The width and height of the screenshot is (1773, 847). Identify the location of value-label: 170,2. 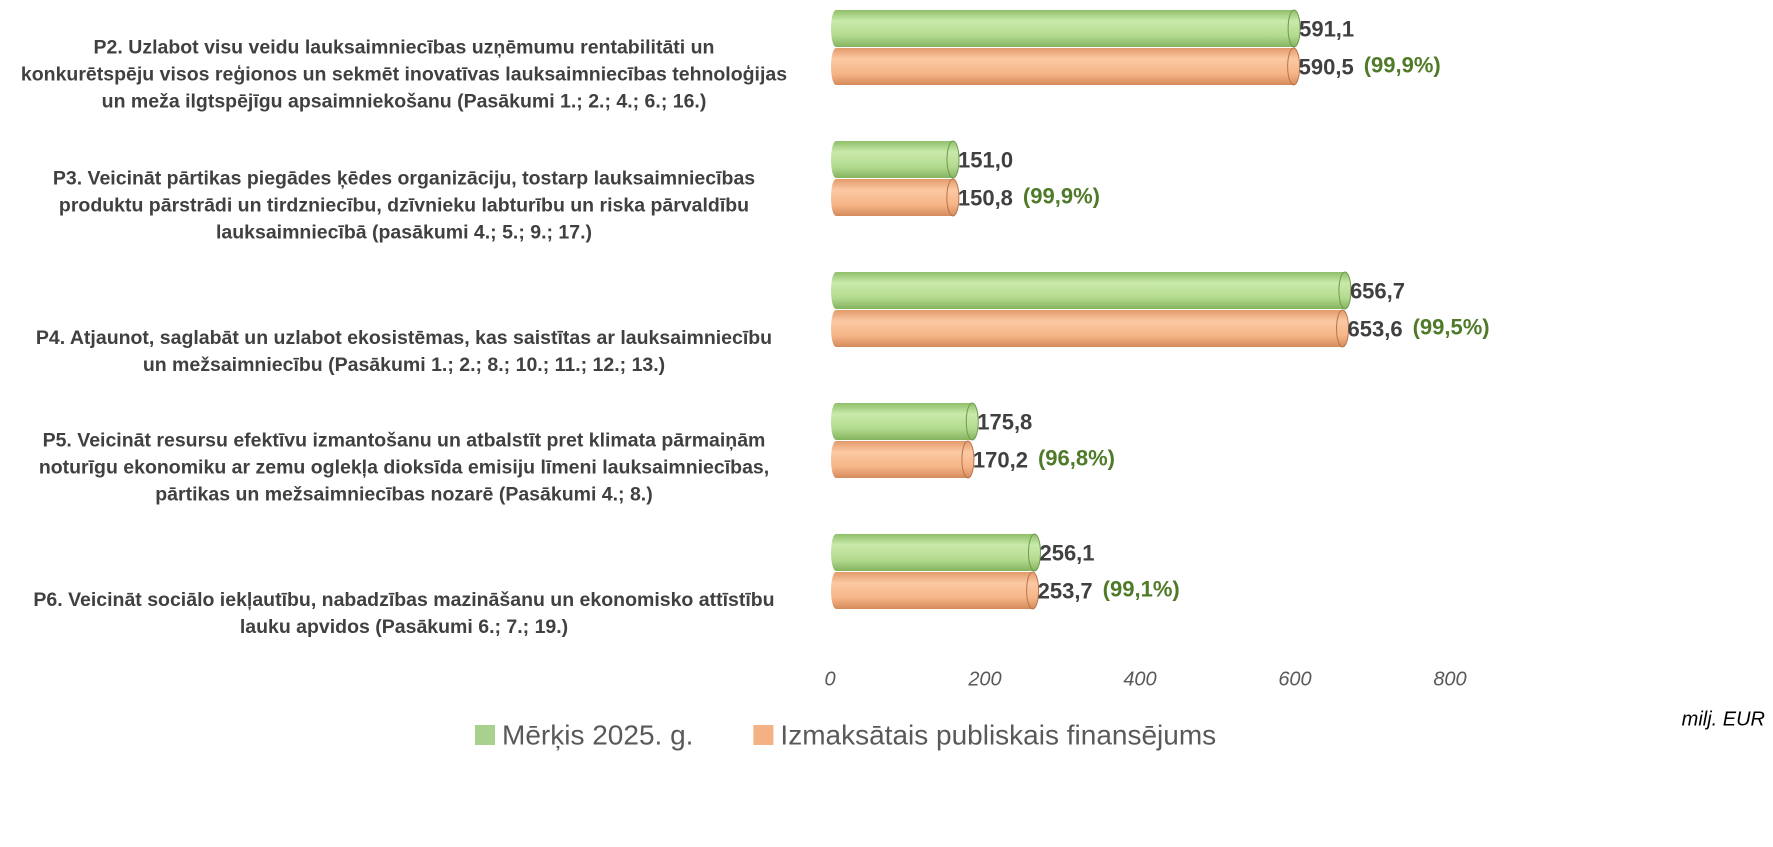
(1000, 459).